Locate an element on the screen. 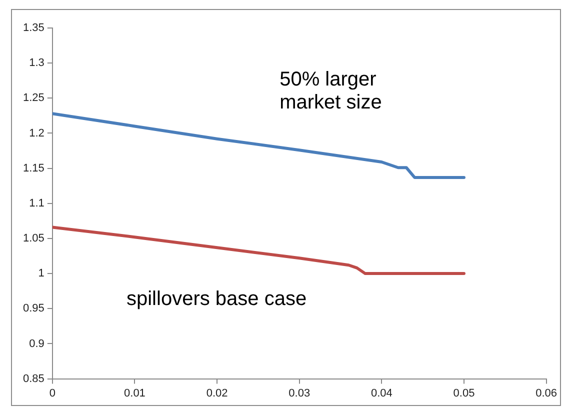 This screenshot has height=413, width=568. y-tick-label: 1.2 is located at coordinates (36, 133).